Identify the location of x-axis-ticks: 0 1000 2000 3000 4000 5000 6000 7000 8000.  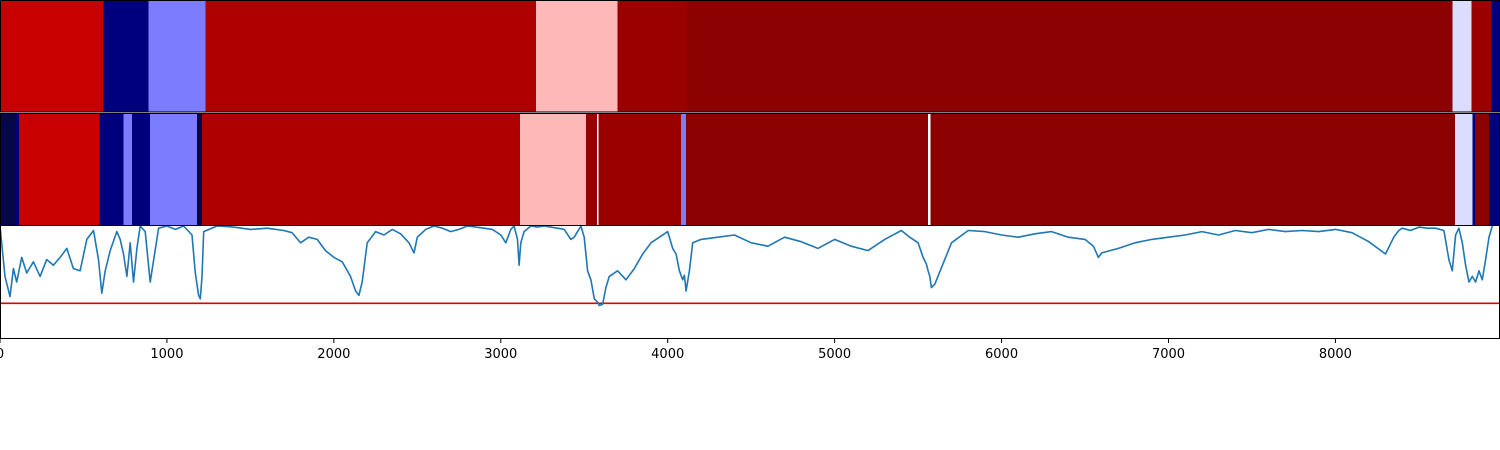
(676, 350).